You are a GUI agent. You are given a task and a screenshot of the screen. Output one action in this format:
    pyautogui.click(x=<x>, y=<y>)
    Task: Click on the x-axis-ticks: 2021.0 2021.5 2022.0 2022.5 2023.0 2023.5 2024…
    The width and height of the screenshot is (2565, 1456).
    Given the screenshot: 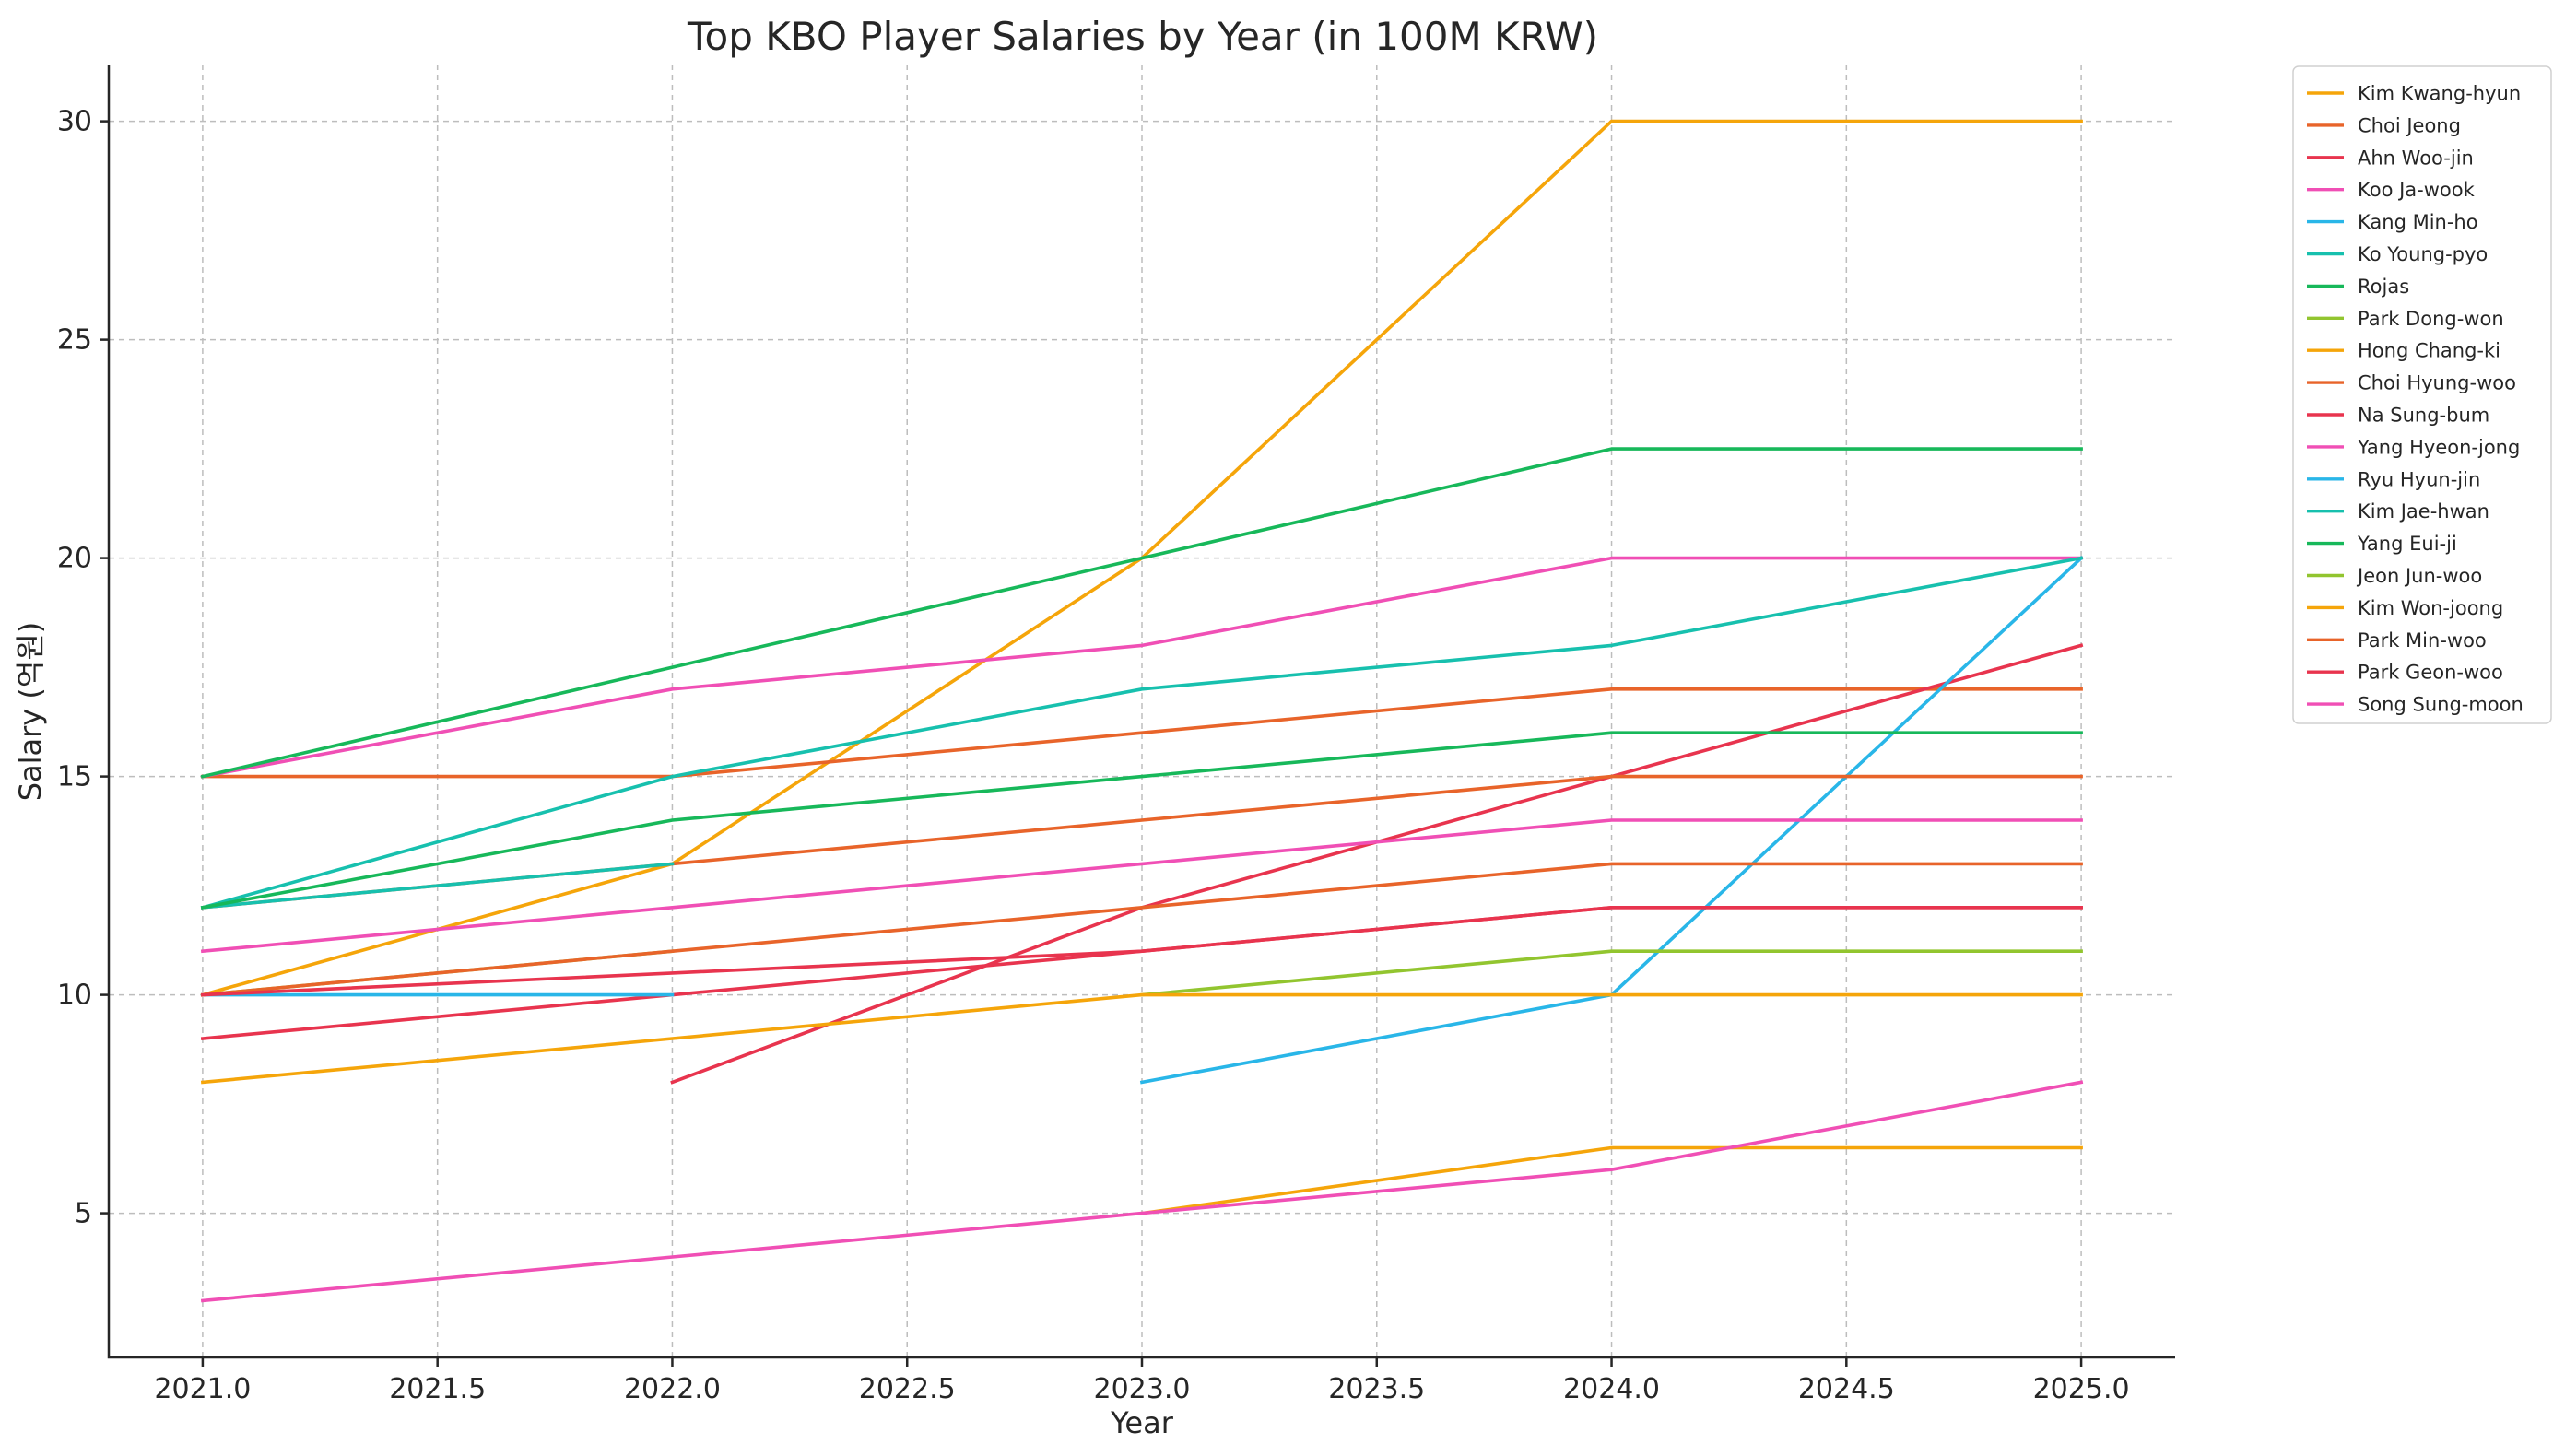 What is the action you would take?
    pyautogui.click(x=1142, y=1381)
    